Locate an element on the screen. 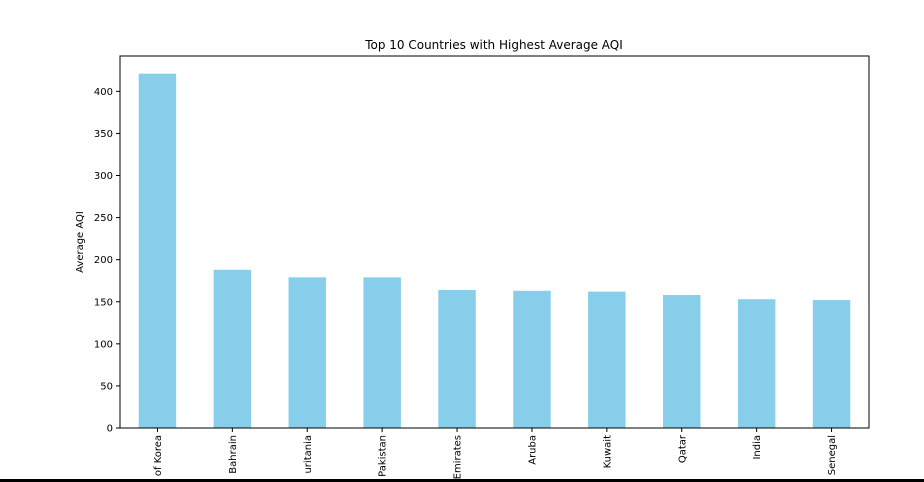 The image size is (924, 482). y-tick-label: 150 is located at coordinates (103, 302).